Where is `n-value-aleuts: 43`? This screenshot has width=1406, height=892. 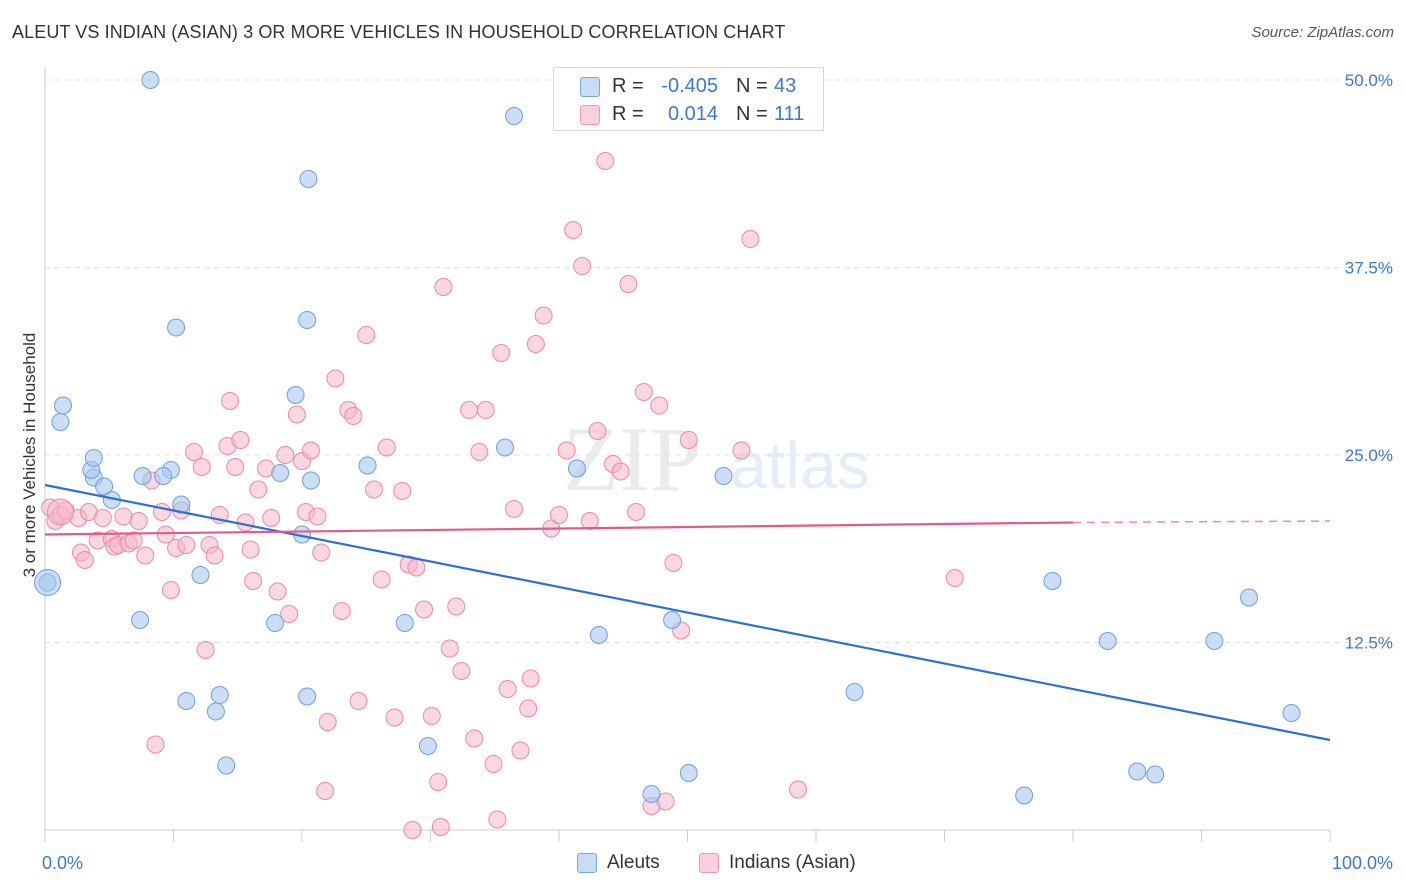 n-value-aleuts: 43 is located at coordinates (785, 86).